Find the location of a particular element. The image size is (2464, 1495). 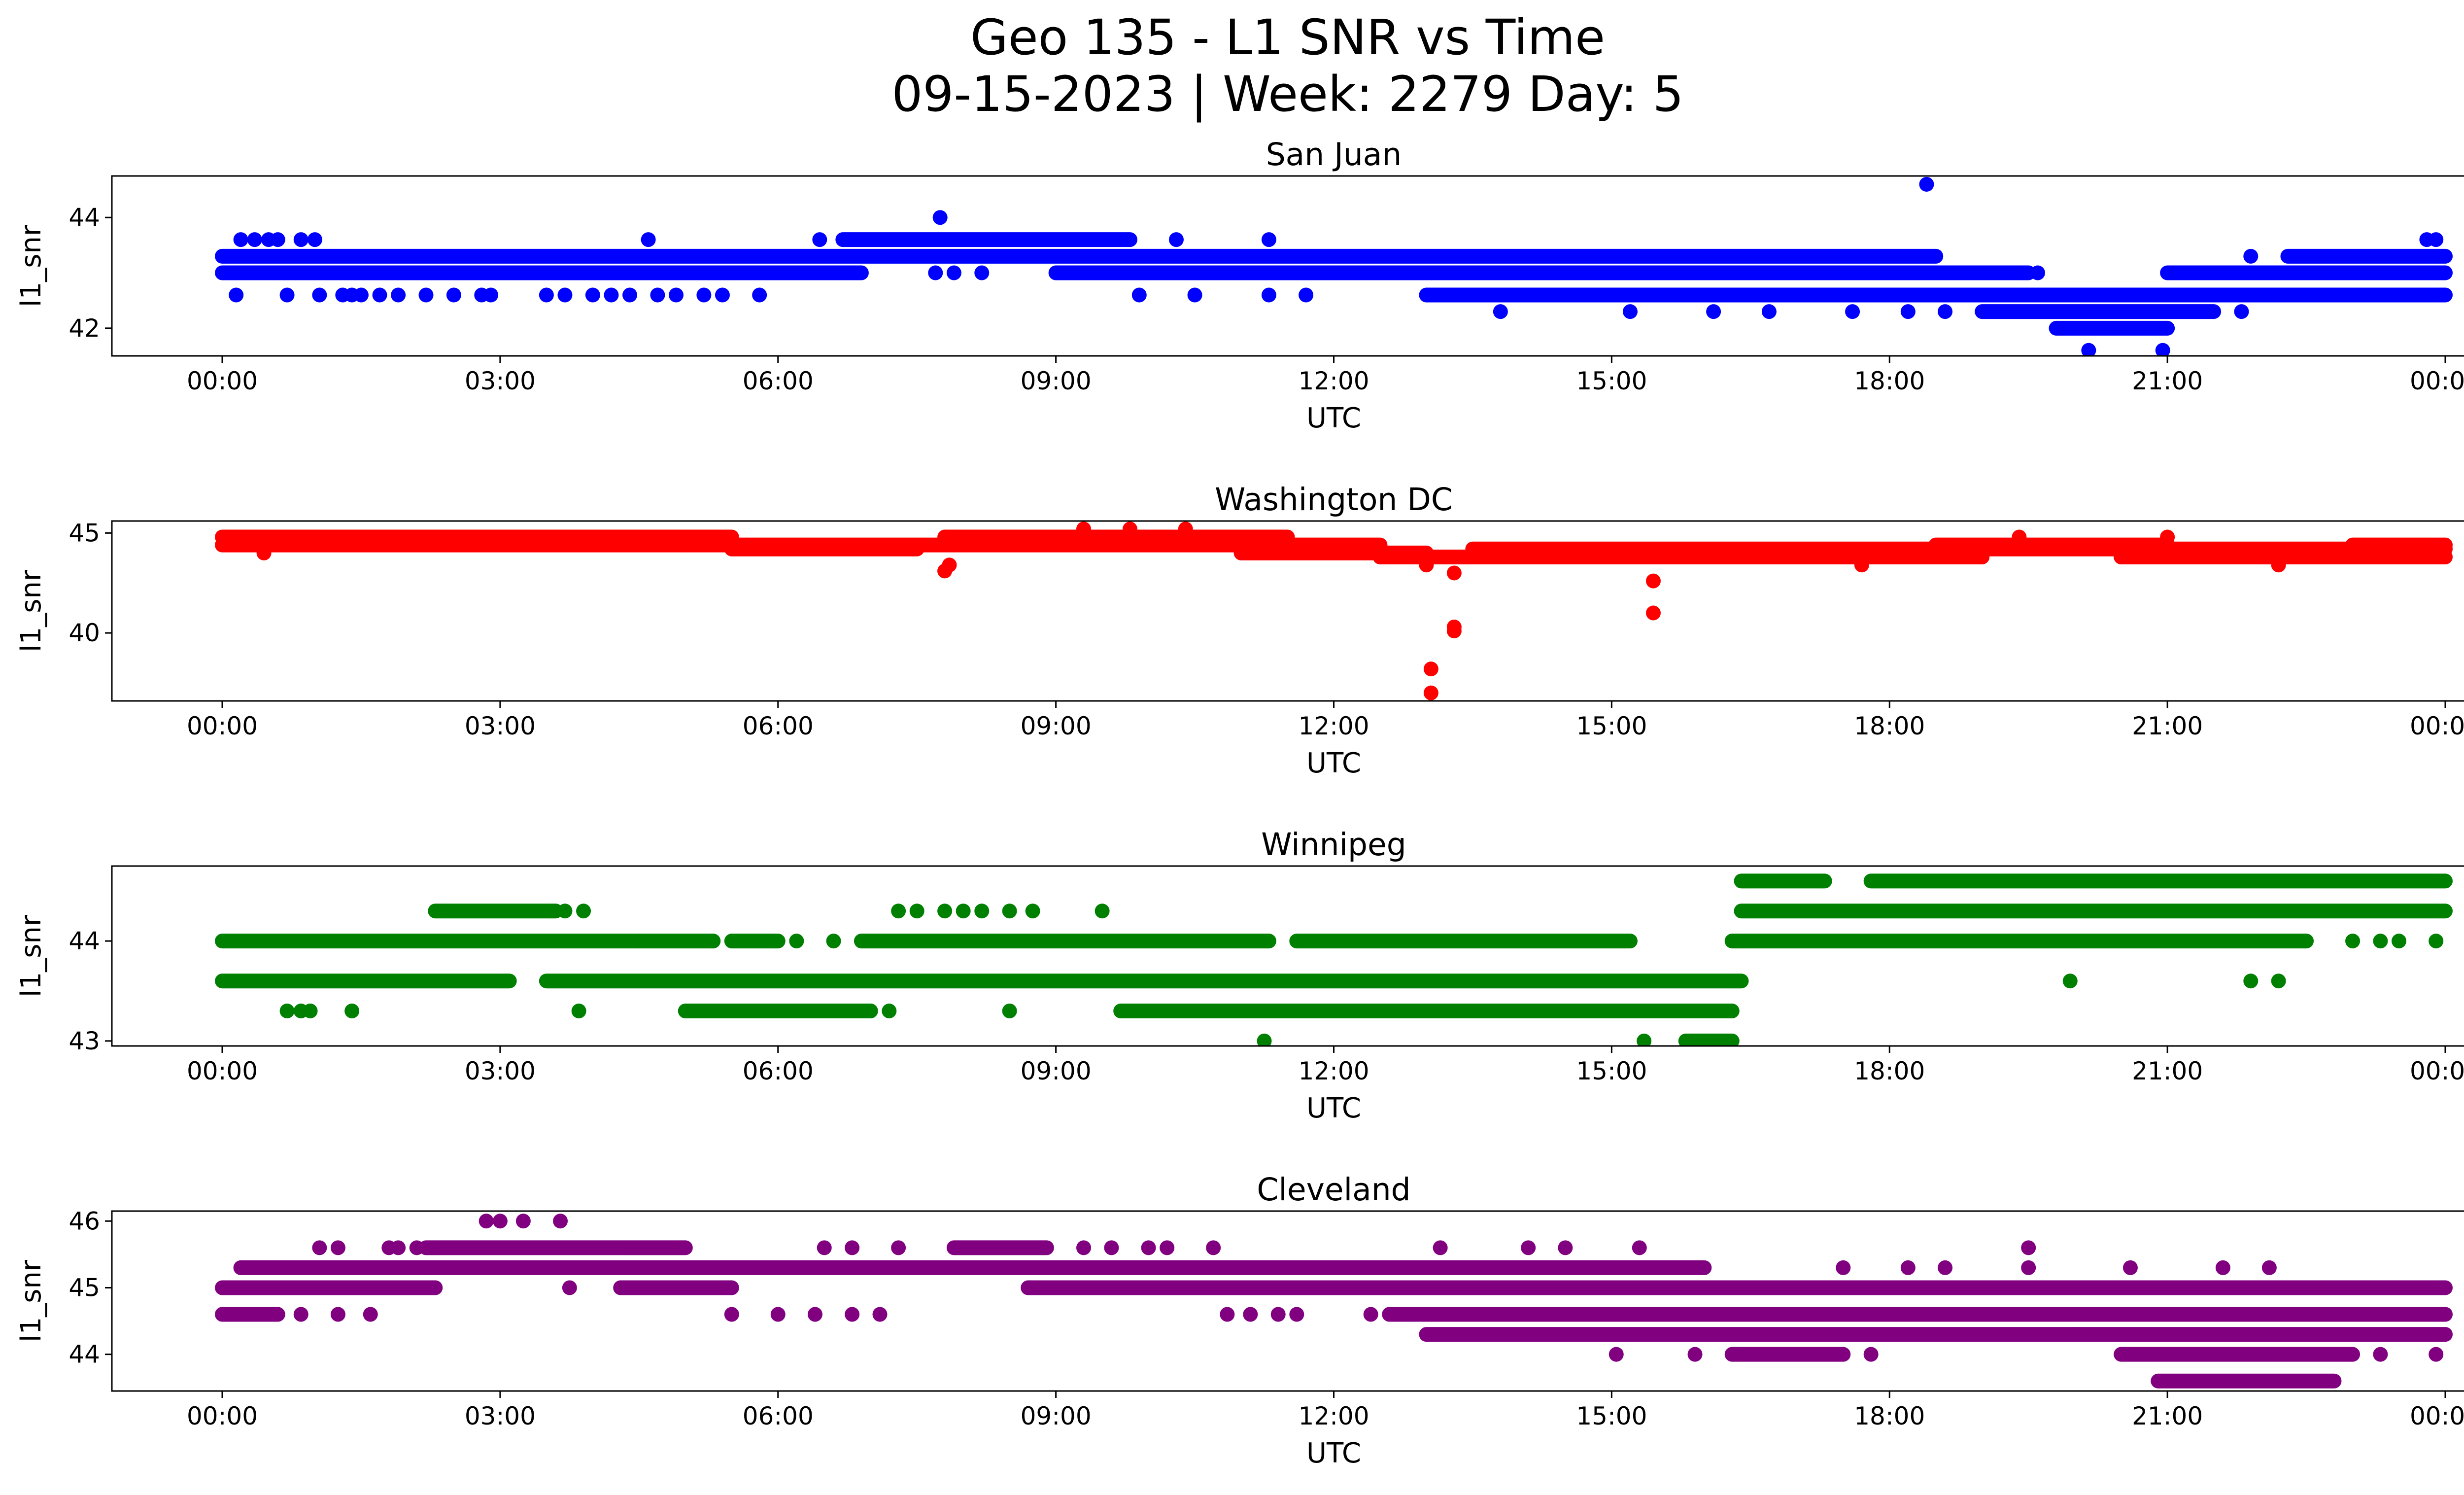

x-tick-label: 03:00 is located at coordinates (500, 381).